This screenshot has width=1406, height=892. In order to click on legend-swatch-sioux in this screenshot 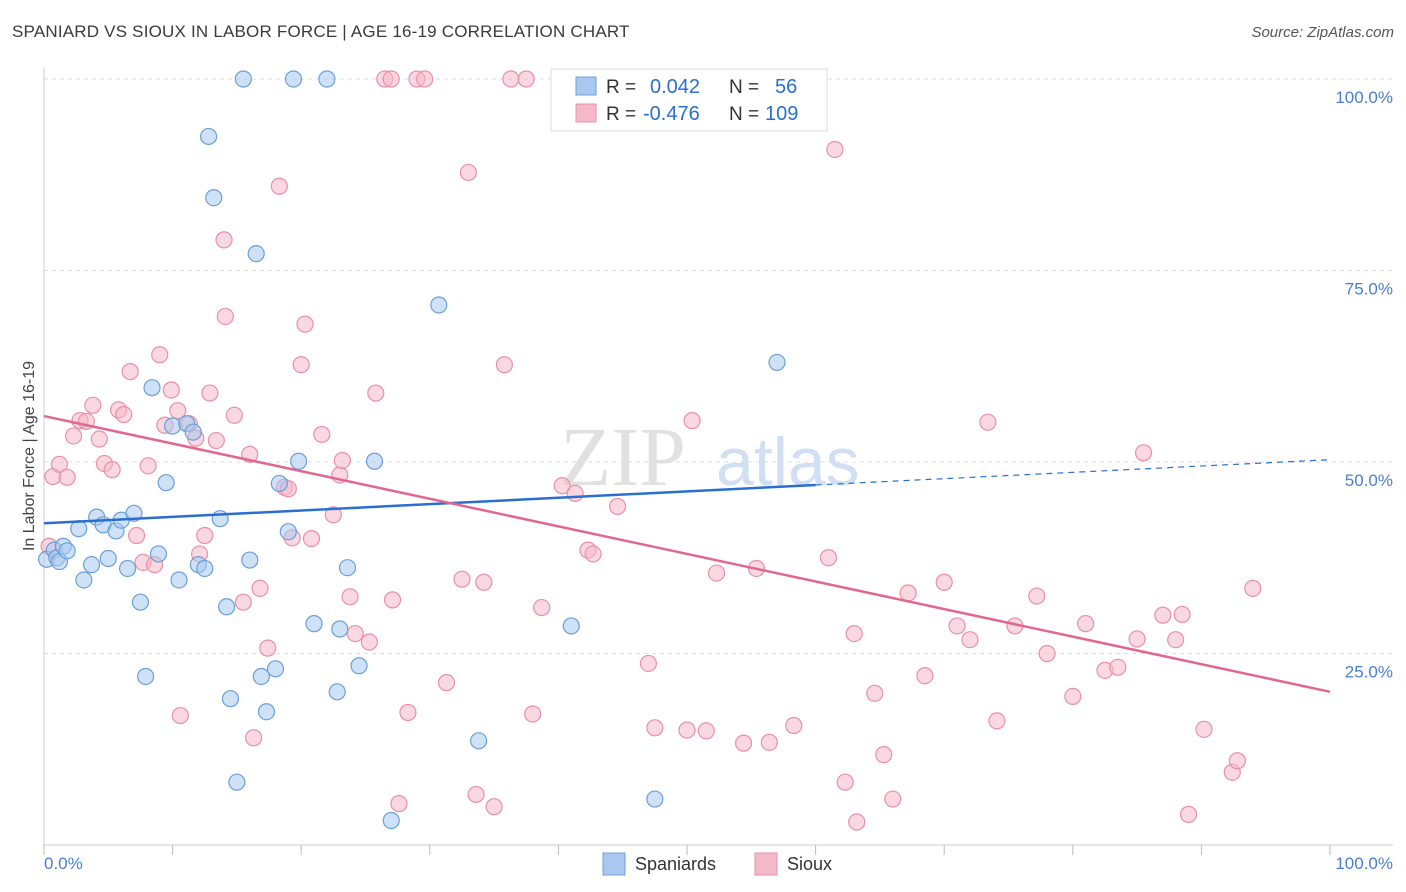, I will do `click(586, 113)`.